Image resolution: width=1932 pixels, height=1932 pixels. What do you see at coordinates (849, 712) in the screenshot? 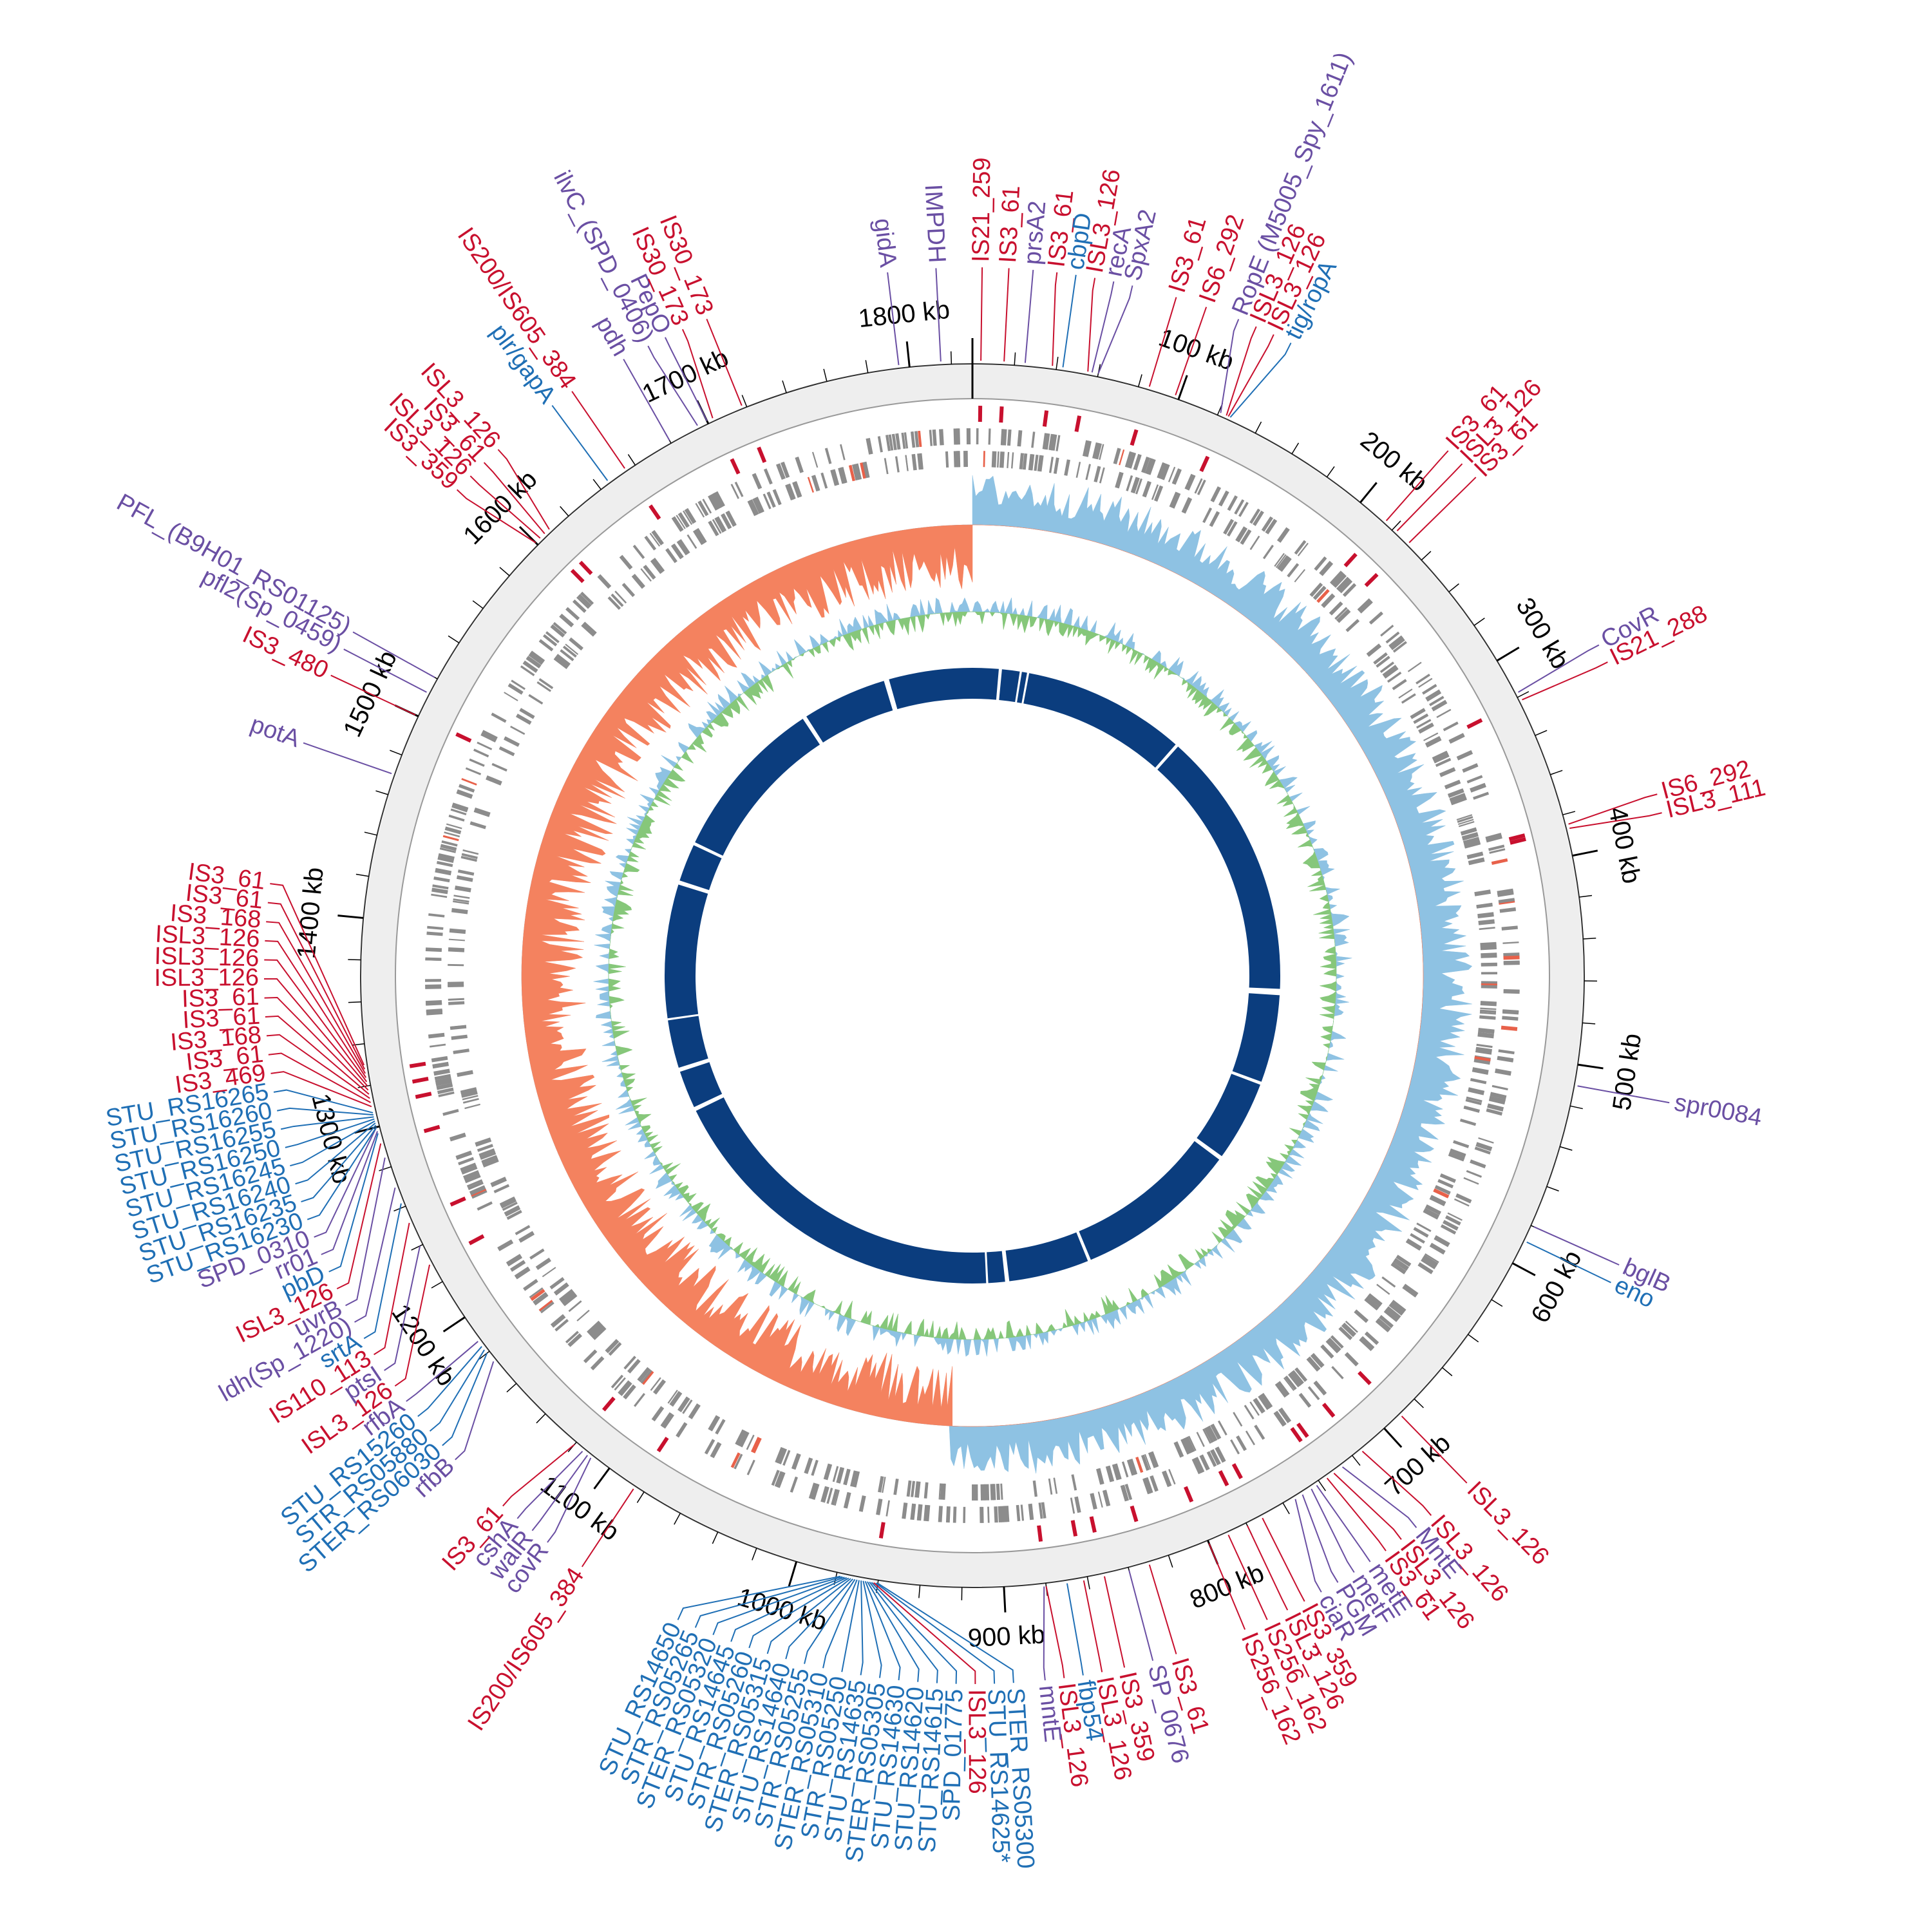
I see `homology-segment` at bounding box center [849, 712].